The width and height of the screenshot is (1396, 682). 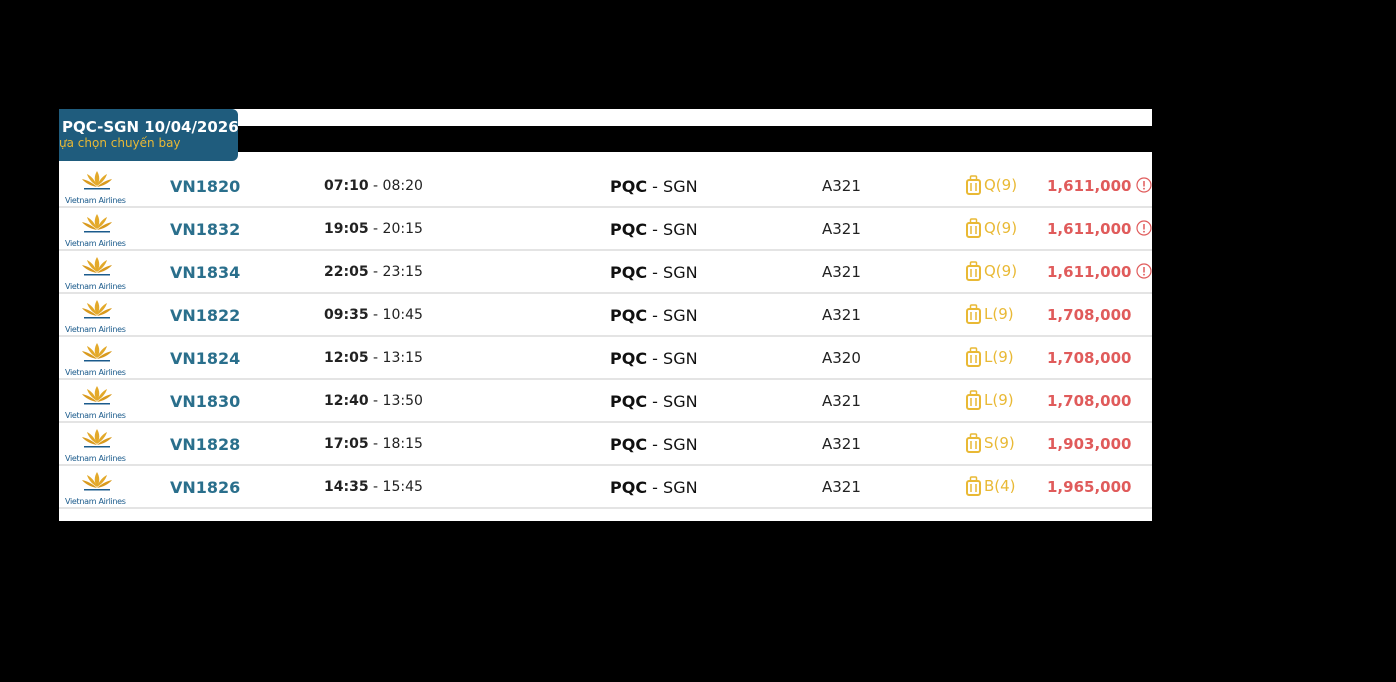 What do you see at coordinates (398, 487) in the screenshot?
I see `arrival-time: - 15:45` at bounding box center [398, 487].